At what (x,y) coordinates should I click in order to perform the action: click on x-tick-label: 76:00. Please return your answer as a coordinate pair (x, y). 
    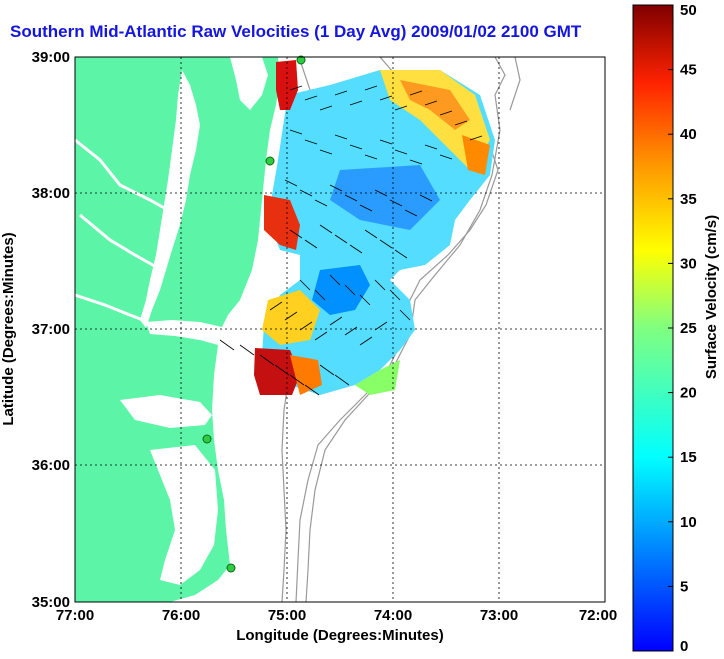
    Looking at the image, I should click on (181, 615).